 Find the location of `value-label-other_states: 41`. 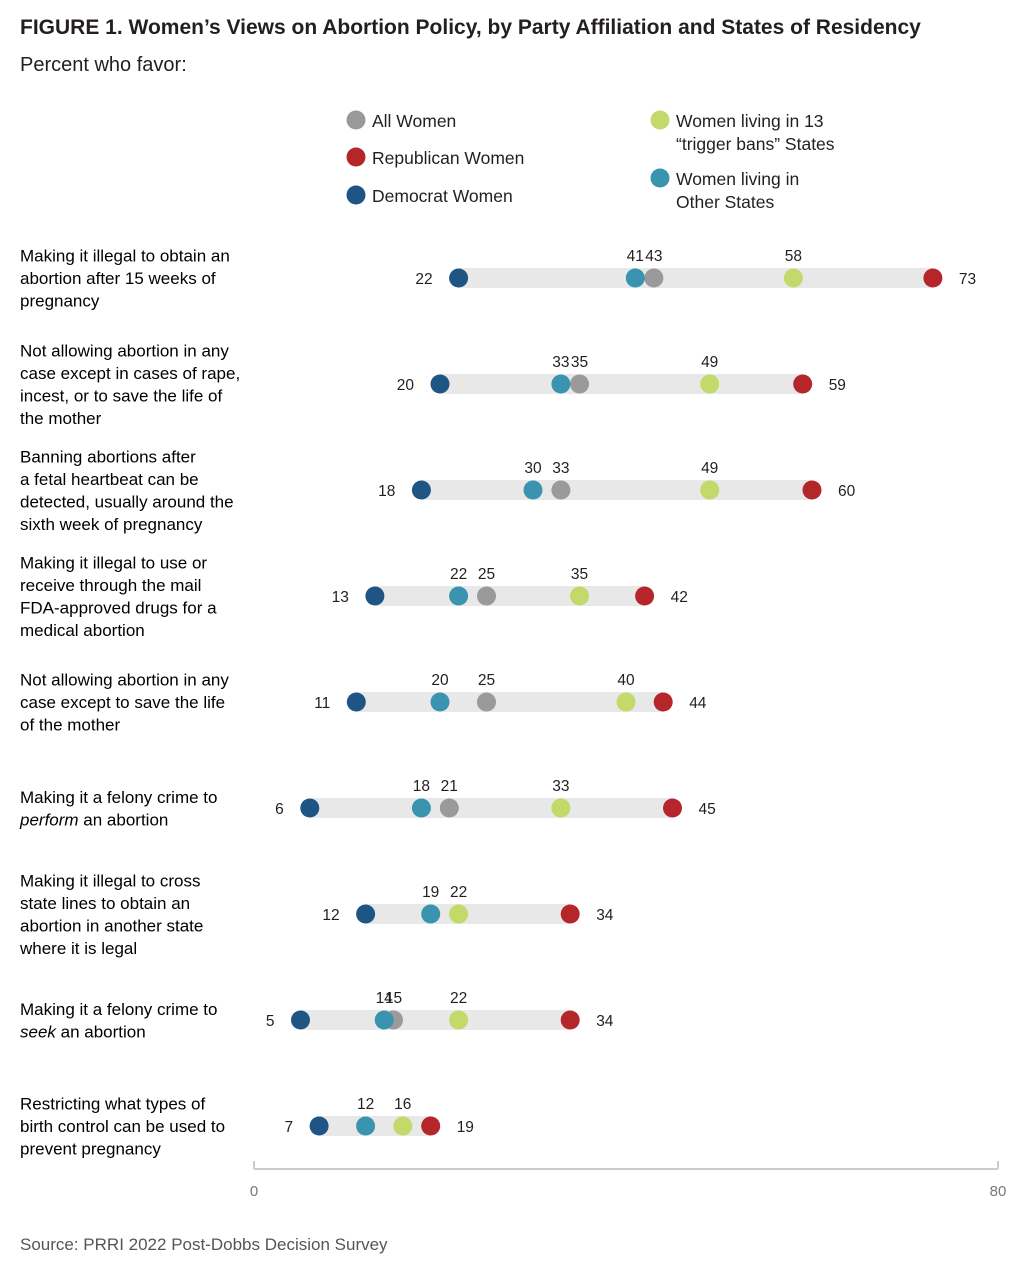

value-label-other_states: 41 is located at coordinates (635, 256).